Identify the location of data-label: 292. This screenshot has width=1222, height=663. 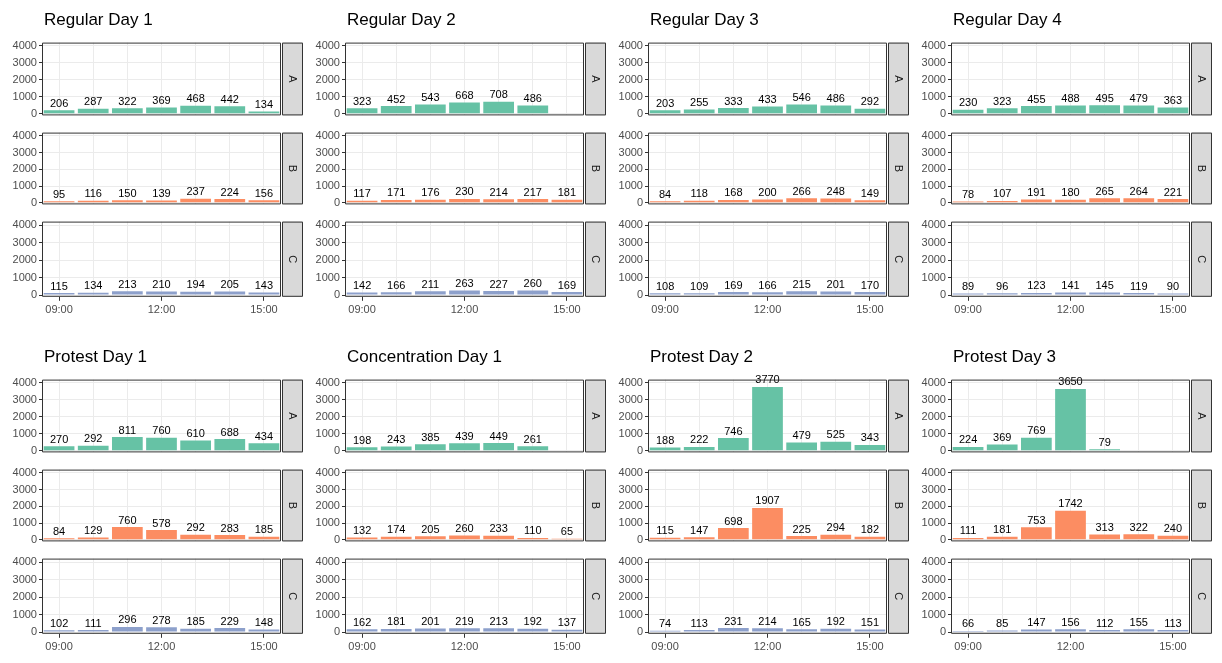
(870, 101).